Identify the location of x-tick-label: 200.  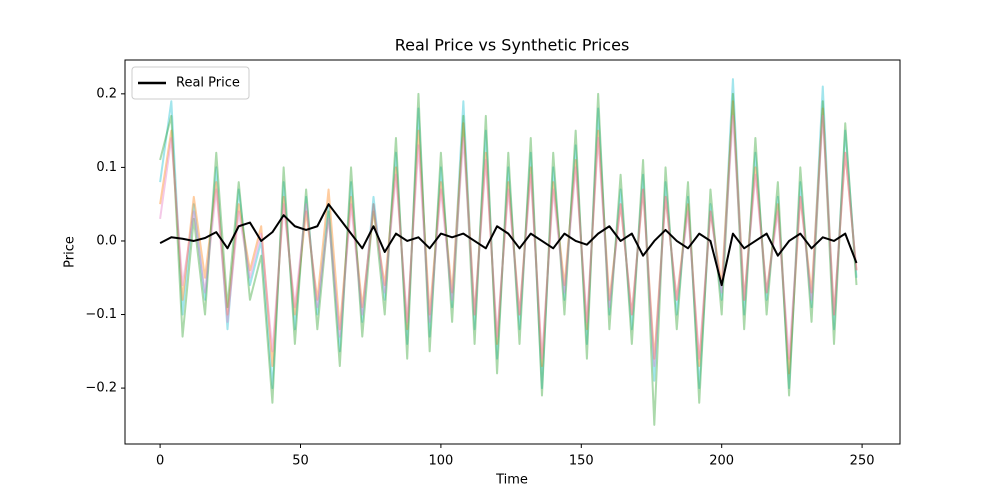
(721, 461).